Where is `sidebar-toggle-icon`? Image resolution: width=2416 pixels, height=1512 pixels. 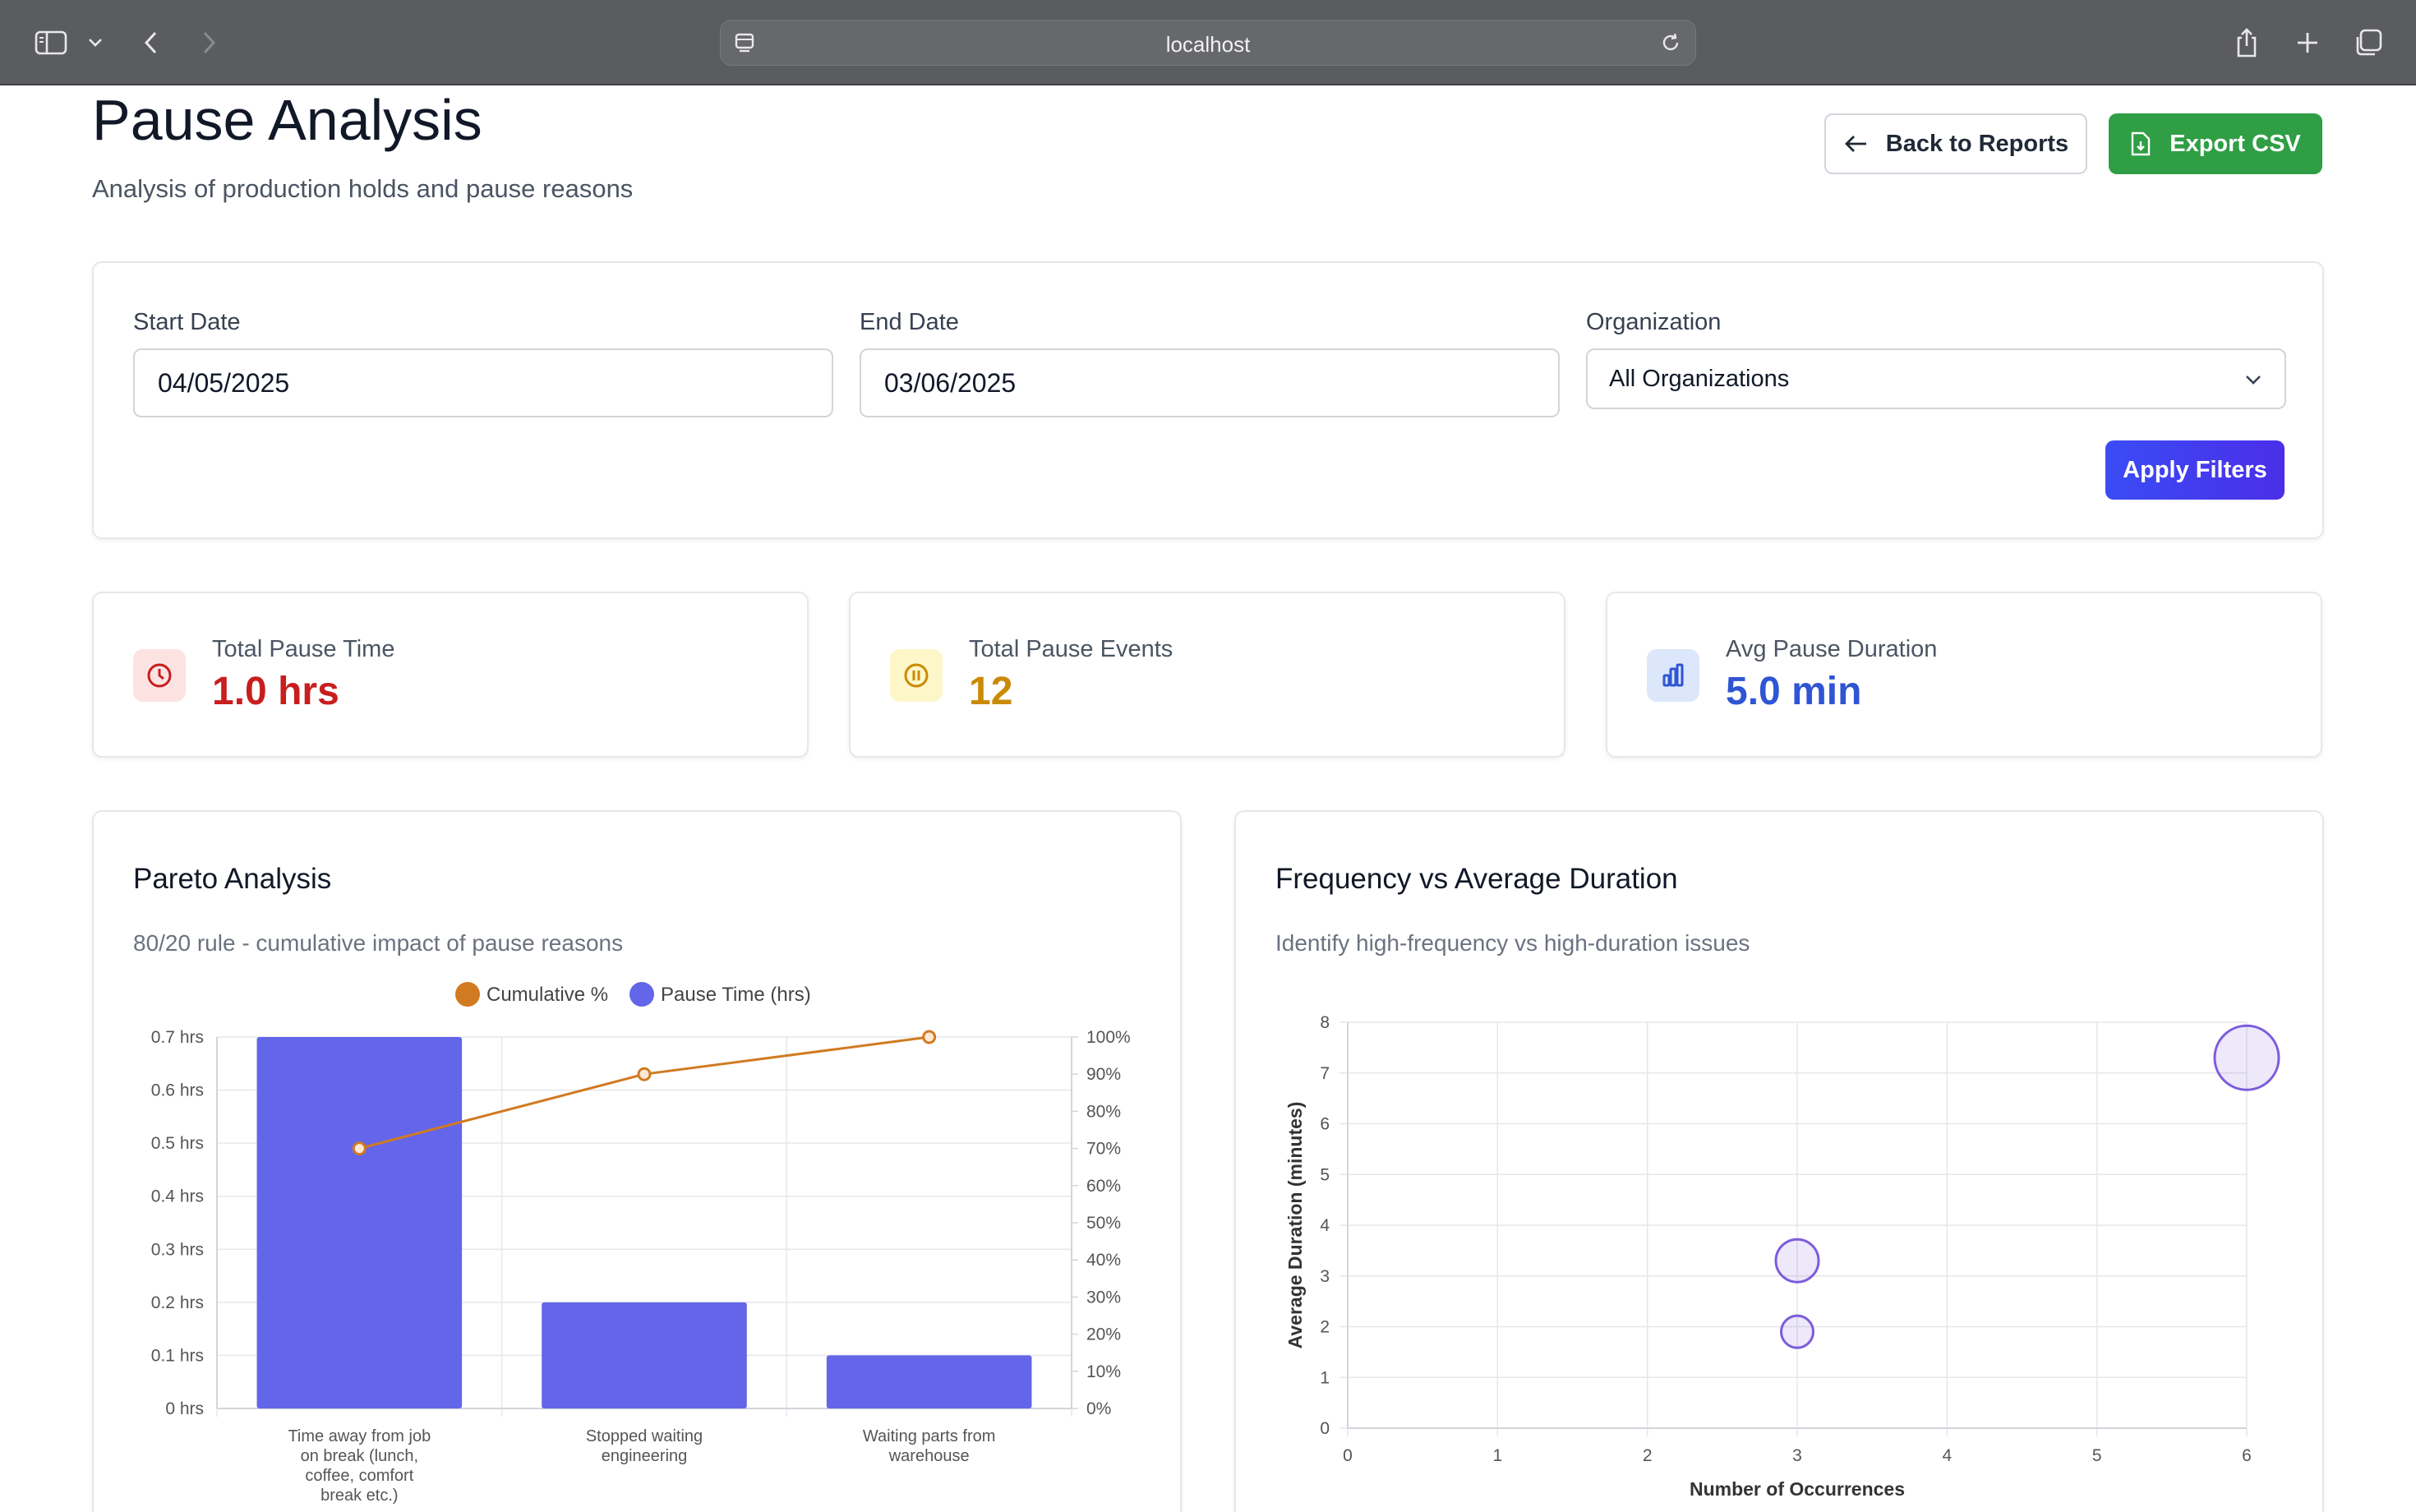
sidebar-toggle-icon is located at coordinates (51, 43).